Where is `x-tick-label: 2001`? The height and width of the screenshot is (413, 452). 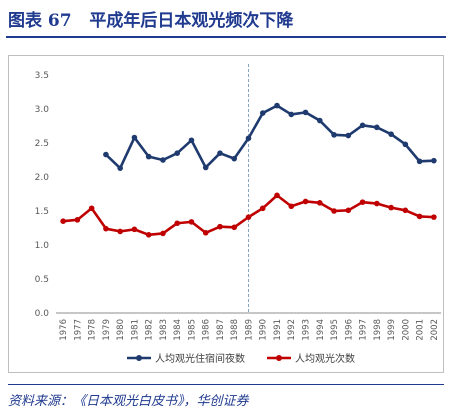 x-tick-label: 2001 is located at coordinates (421, 330).